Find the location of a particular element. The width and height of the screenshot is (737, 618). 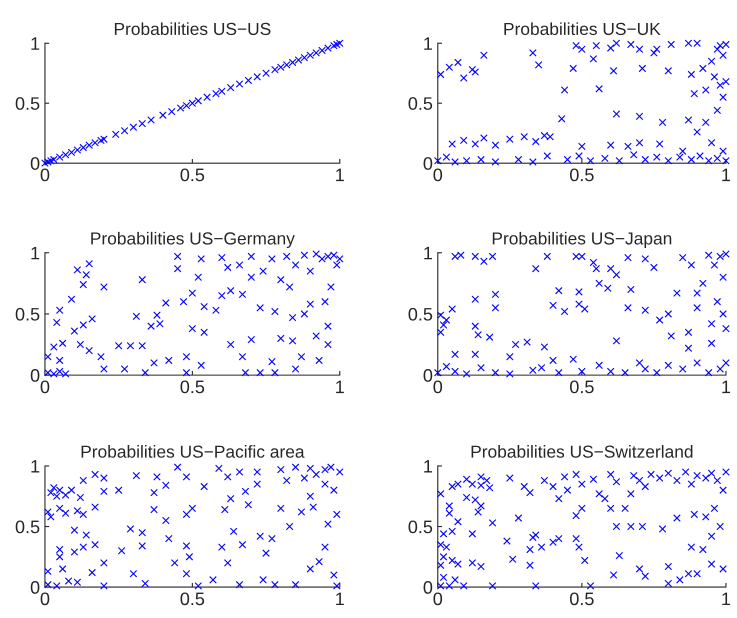

chart-title: Probabilities US−Pacific area is located at coordinates (193, 451).